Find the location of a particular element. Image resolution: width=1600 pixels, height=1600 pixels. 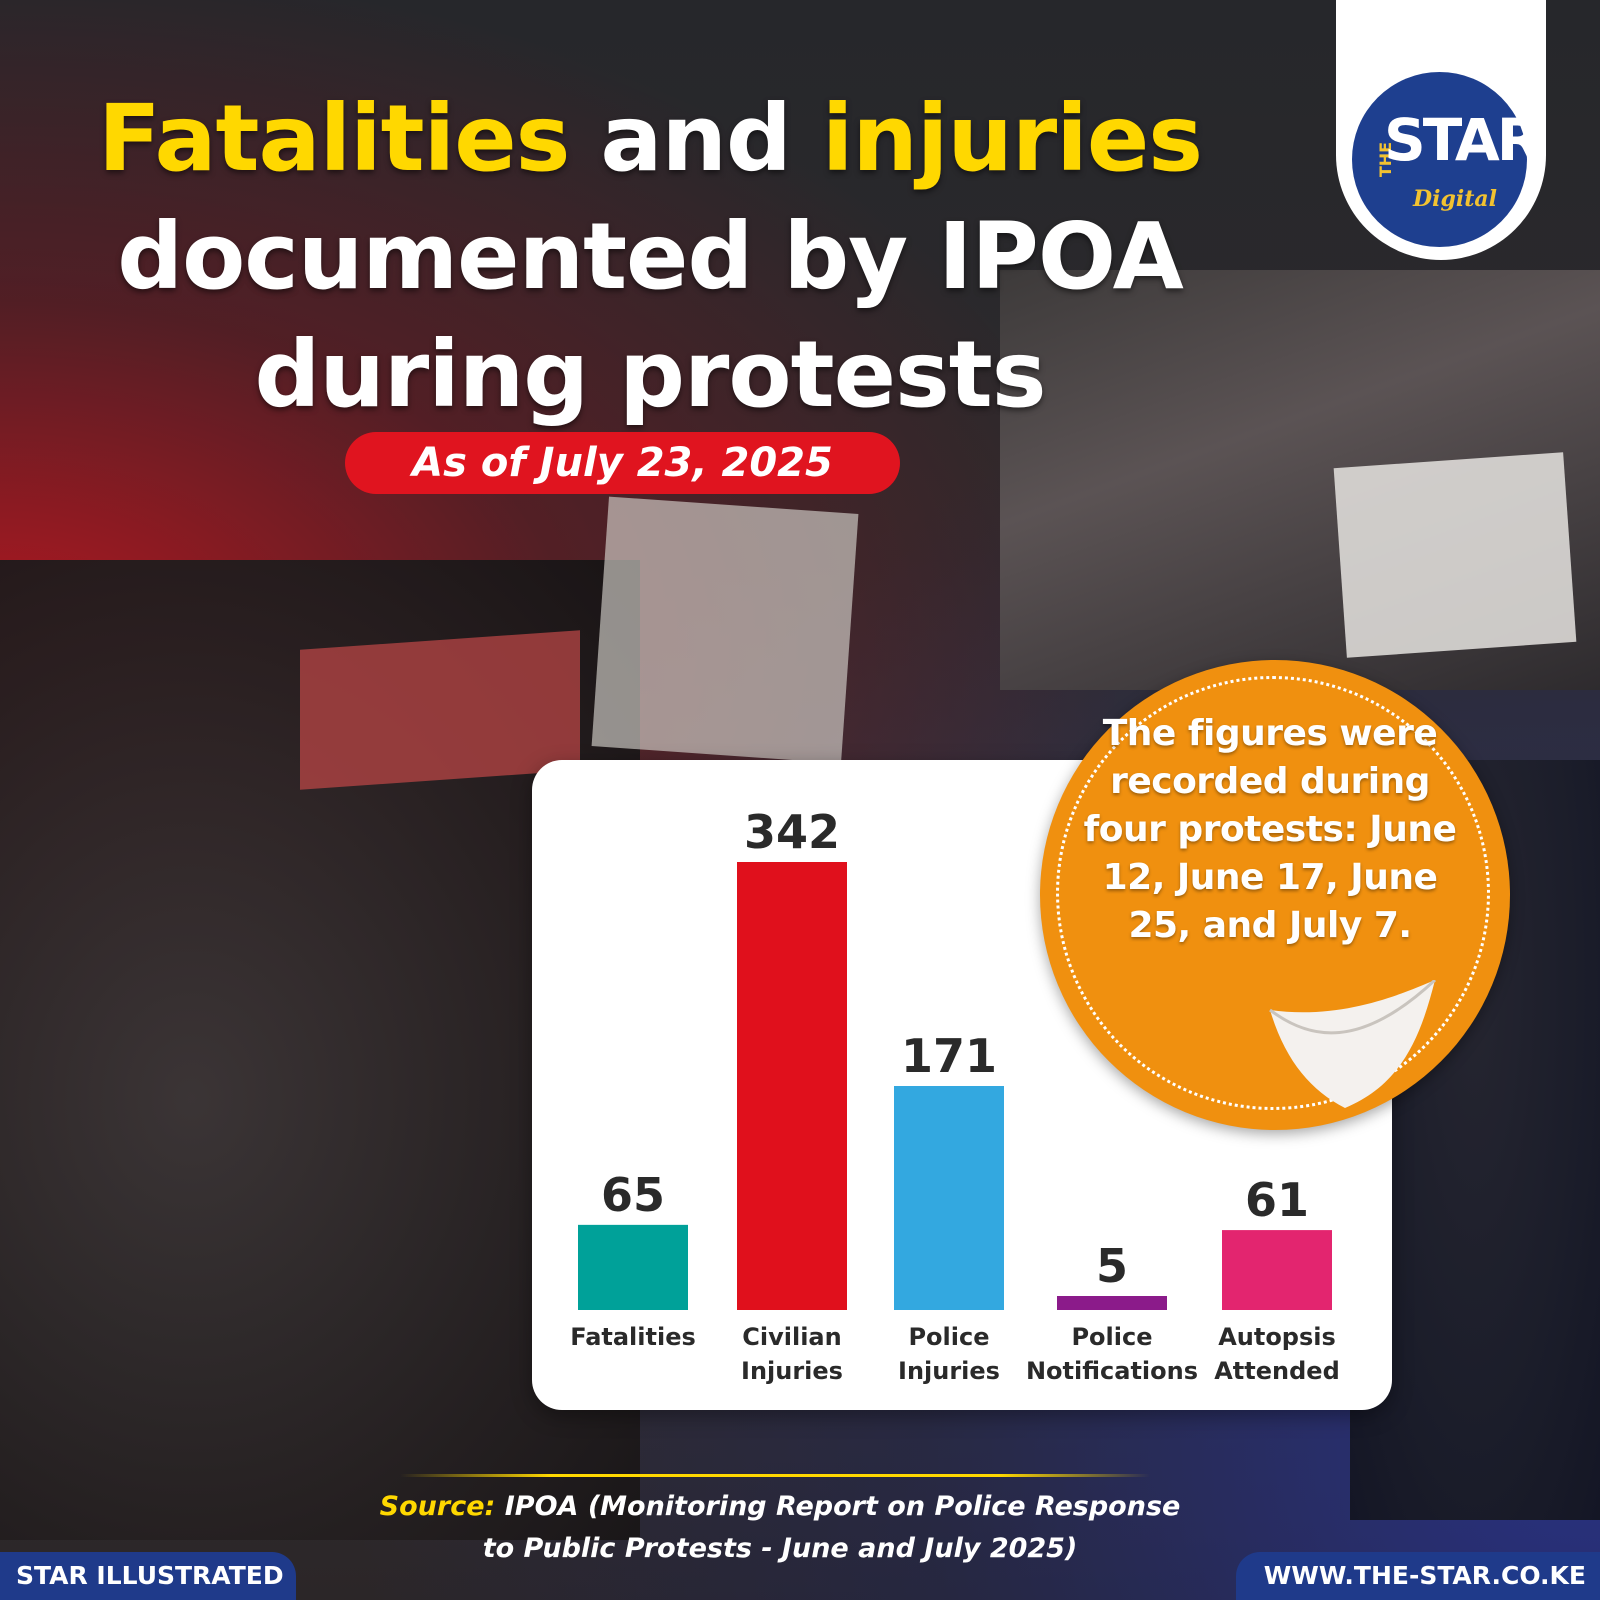

source-line-2: to Public Protests - June and July 2025) is located at coordinates (780, 1548).